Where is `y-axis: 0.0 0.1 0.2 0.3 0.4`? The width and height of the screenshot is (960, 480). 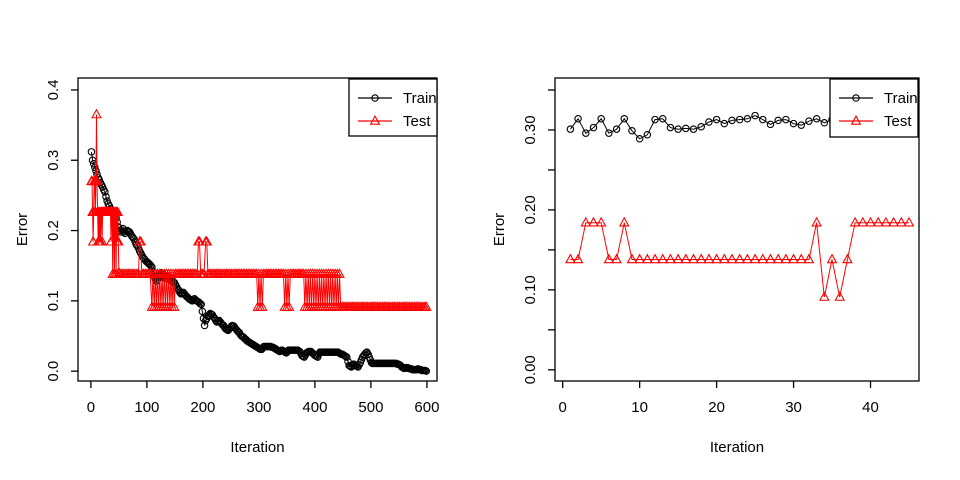 y-axis: 0.0 0.1 0.2 0.3 0.4 is located at coordinates (61, 231).